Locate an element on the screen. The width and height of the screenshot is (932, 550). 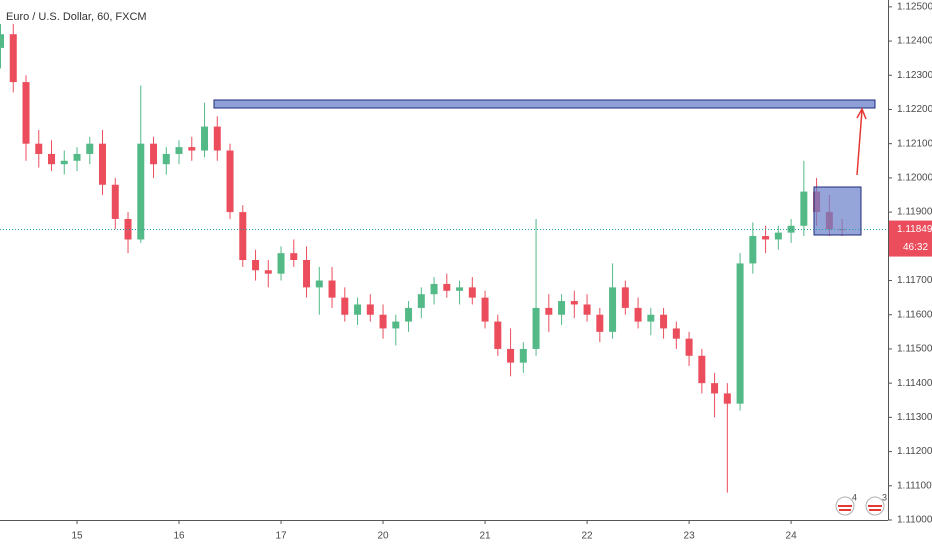
event-count: 3 is located at coordinates (884, 497).